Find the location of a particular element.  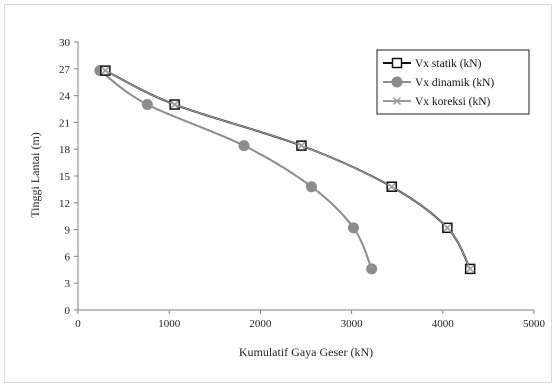

y-axis-title: Tinggi Lantai (m) is located at coordinates (35, 175).